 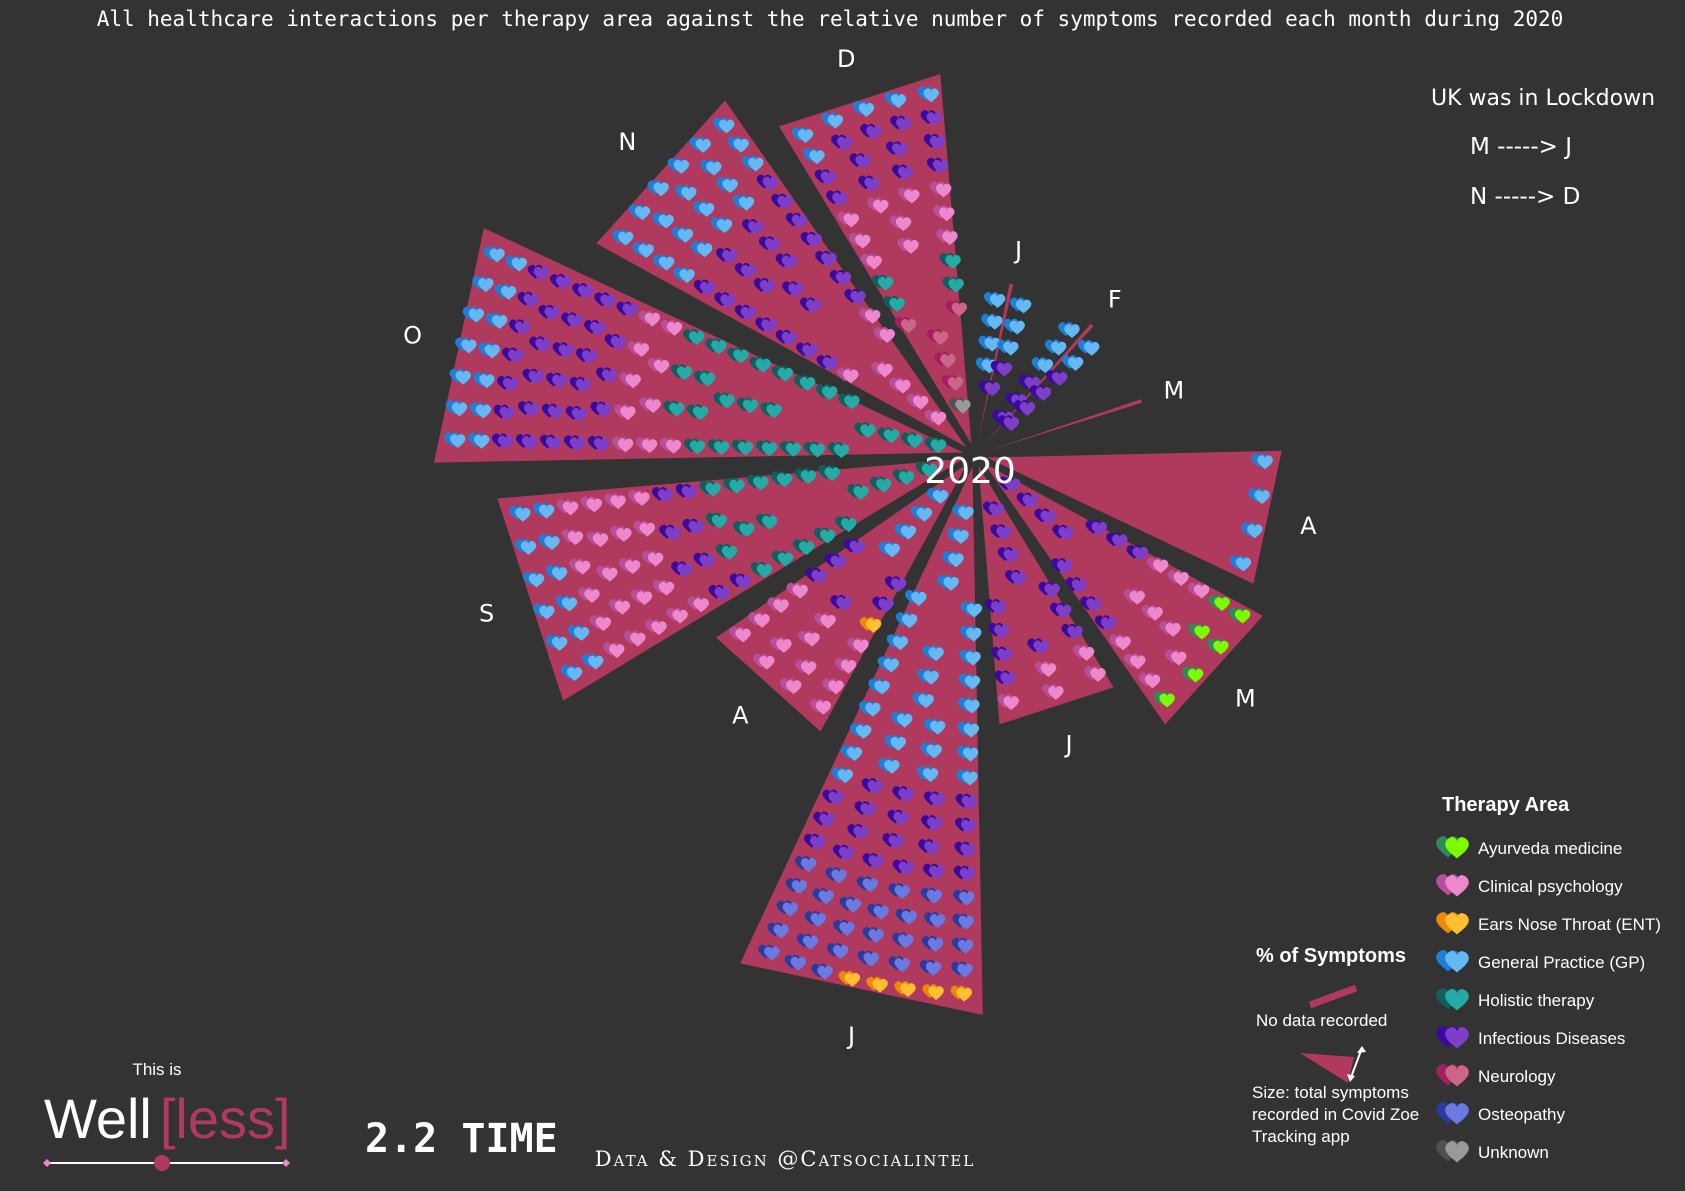 I want to click on legend-item: General Practice (GP), so click(x=1540, y=961).